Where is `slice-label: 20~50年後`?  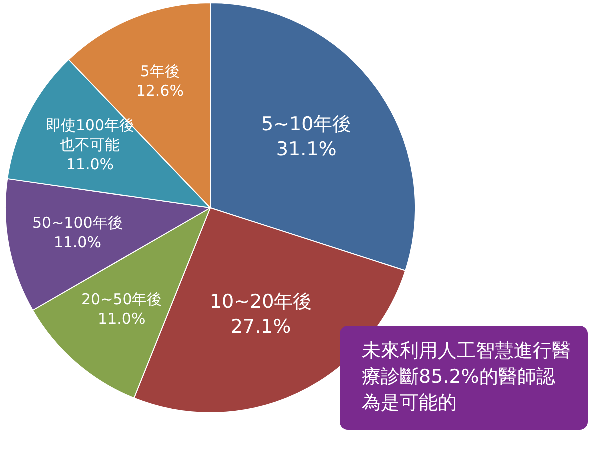 slice-label: 20~50年後 is located at coordinates (121, 299).